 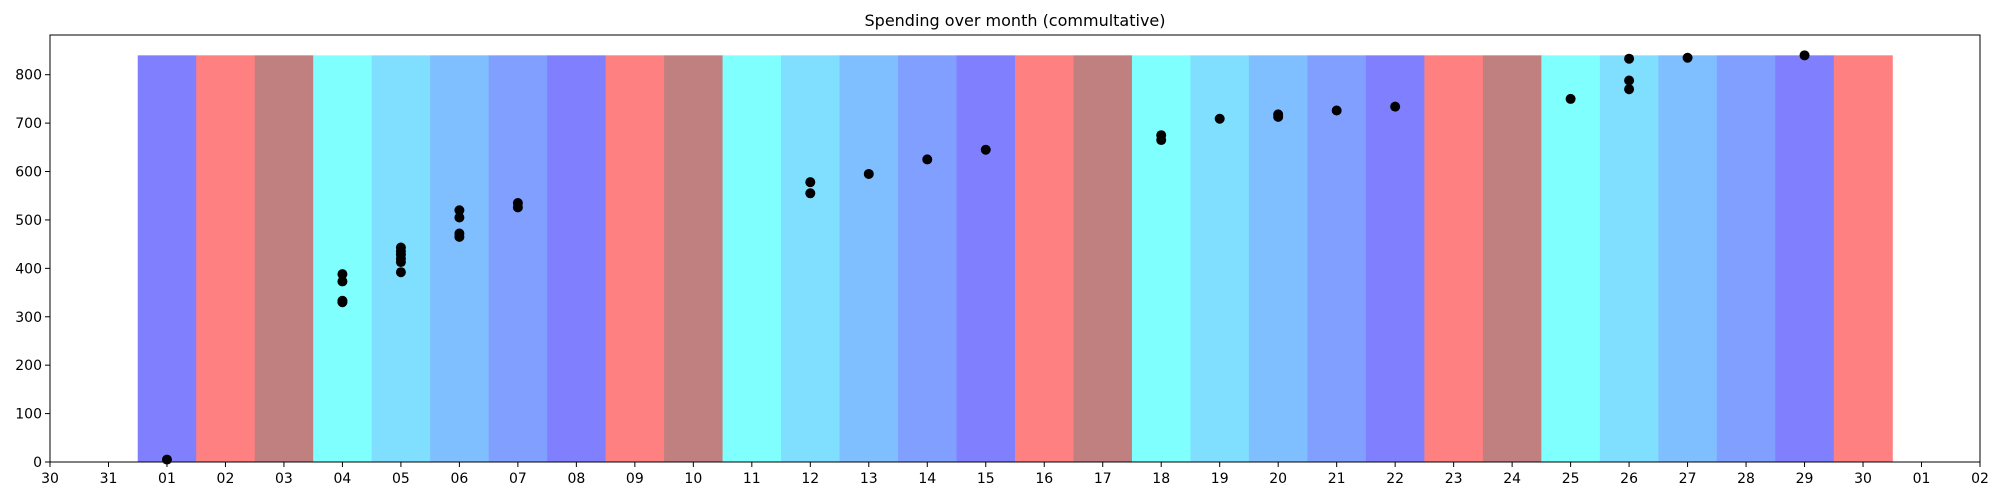 I want to click on x-tick-label: 20, so click(x=1278, y=479).